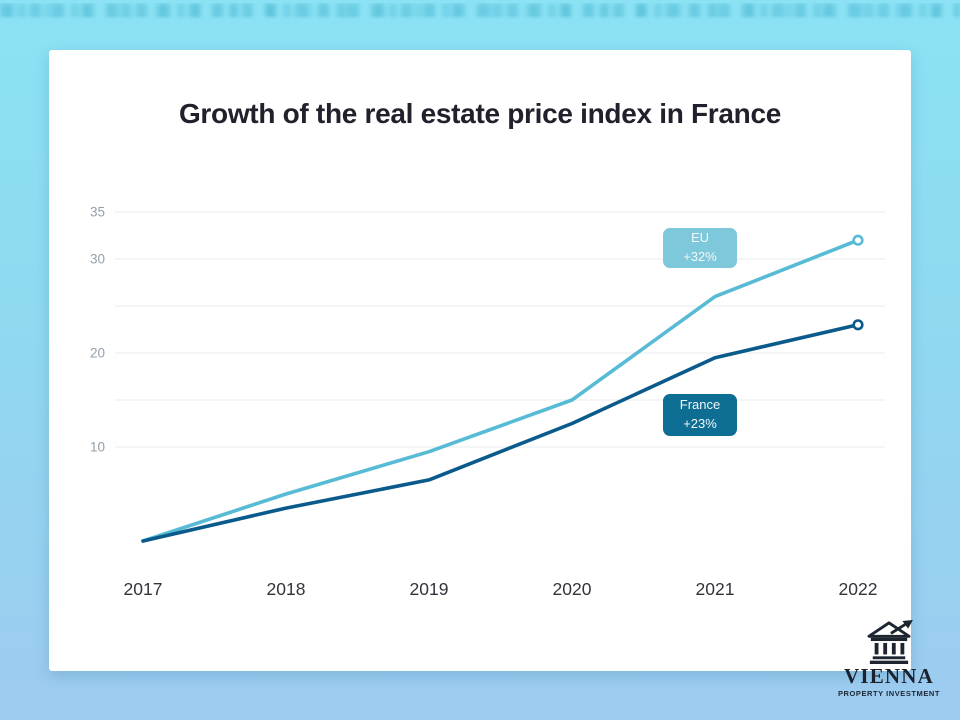 Image resolution: width=960 pixels, height=720 pixels. I want to click on callout-france: France +23%, so click(700, 415).